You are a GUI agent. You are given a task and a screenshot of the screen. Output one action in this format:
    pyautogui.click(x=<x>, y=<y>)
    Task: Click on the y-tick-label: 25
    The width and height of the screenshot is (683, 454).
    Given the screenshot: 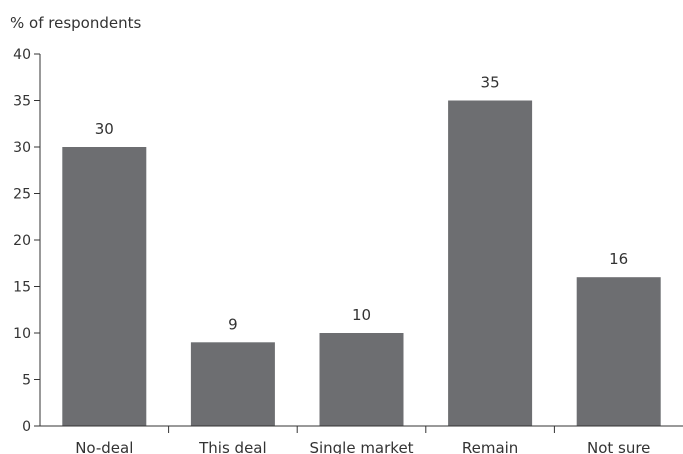 What is the action you would take?
    pyautogui.click(x=22, y=195)
    